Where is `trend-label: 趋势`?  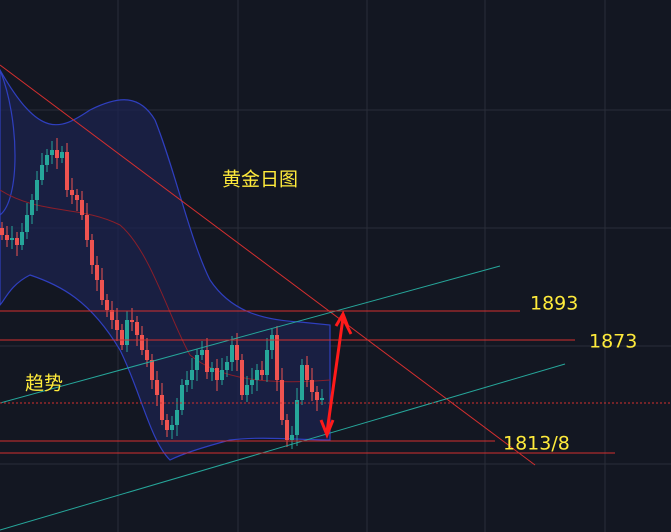 trend-label: 趋势 is located at coordinates (44, 384).